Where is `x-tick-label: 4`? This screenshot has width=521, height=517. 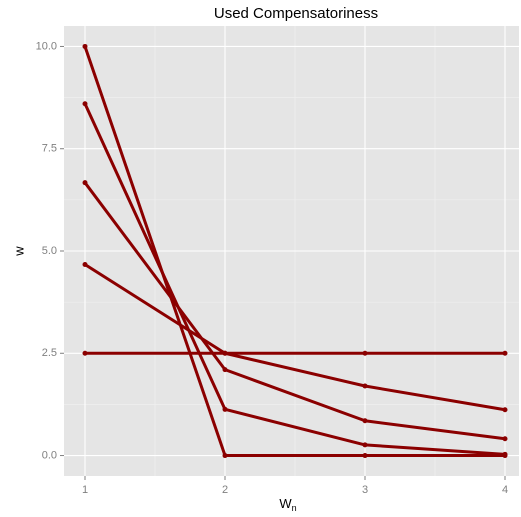
x-tick-label: 4 is located at coordinates (505, 490).